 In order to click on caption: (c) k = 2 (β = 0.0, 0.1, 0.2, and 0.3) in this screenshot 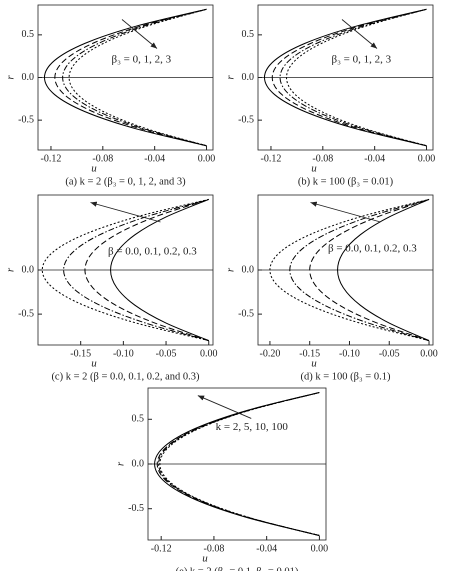, I will do `click(125, 376)`.